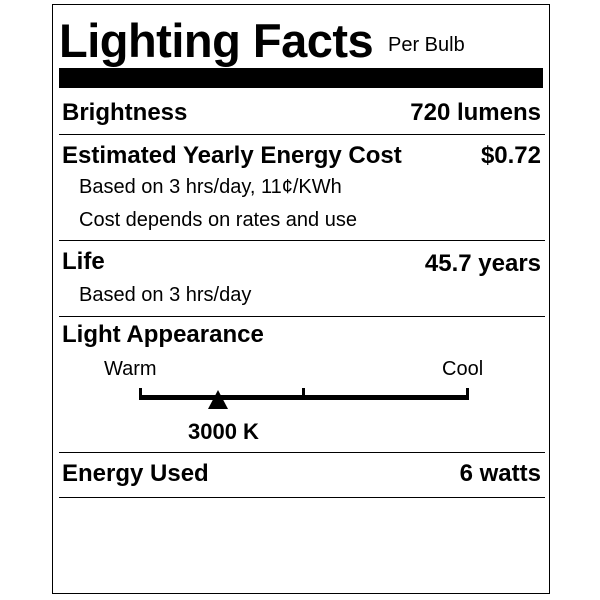  Describe the element at coordinates (163, 334) in the screenshot. I see `light-appearance-label: Light Appearance` at that location.